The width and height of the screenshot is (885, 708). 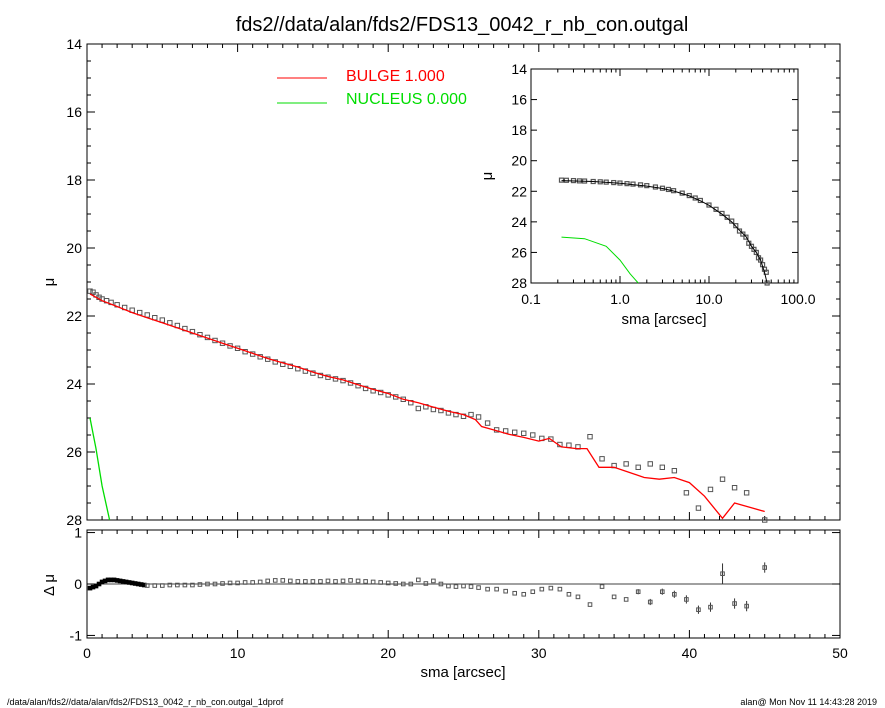 I want to click on legend-bulge-label: BULGE 1.000, so click(x=395, y=76).